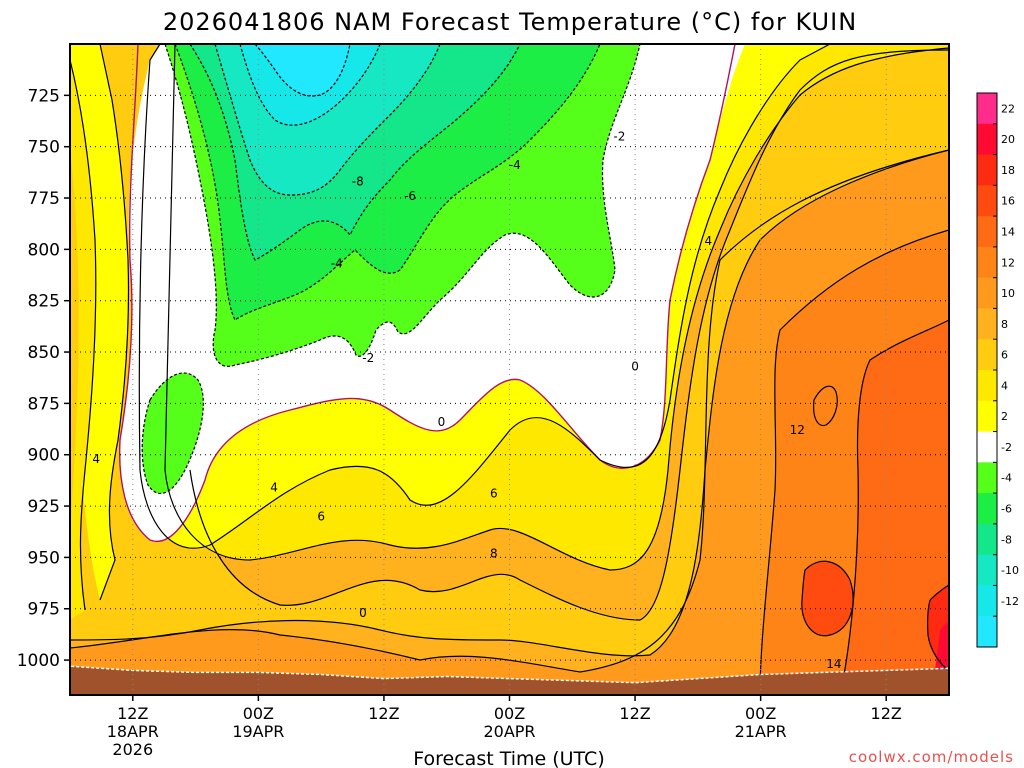 The image size is (1024, 768). Describe the element at coordinates (83, 340) in the screenshot. I see `fill-4-6-left` at that location.